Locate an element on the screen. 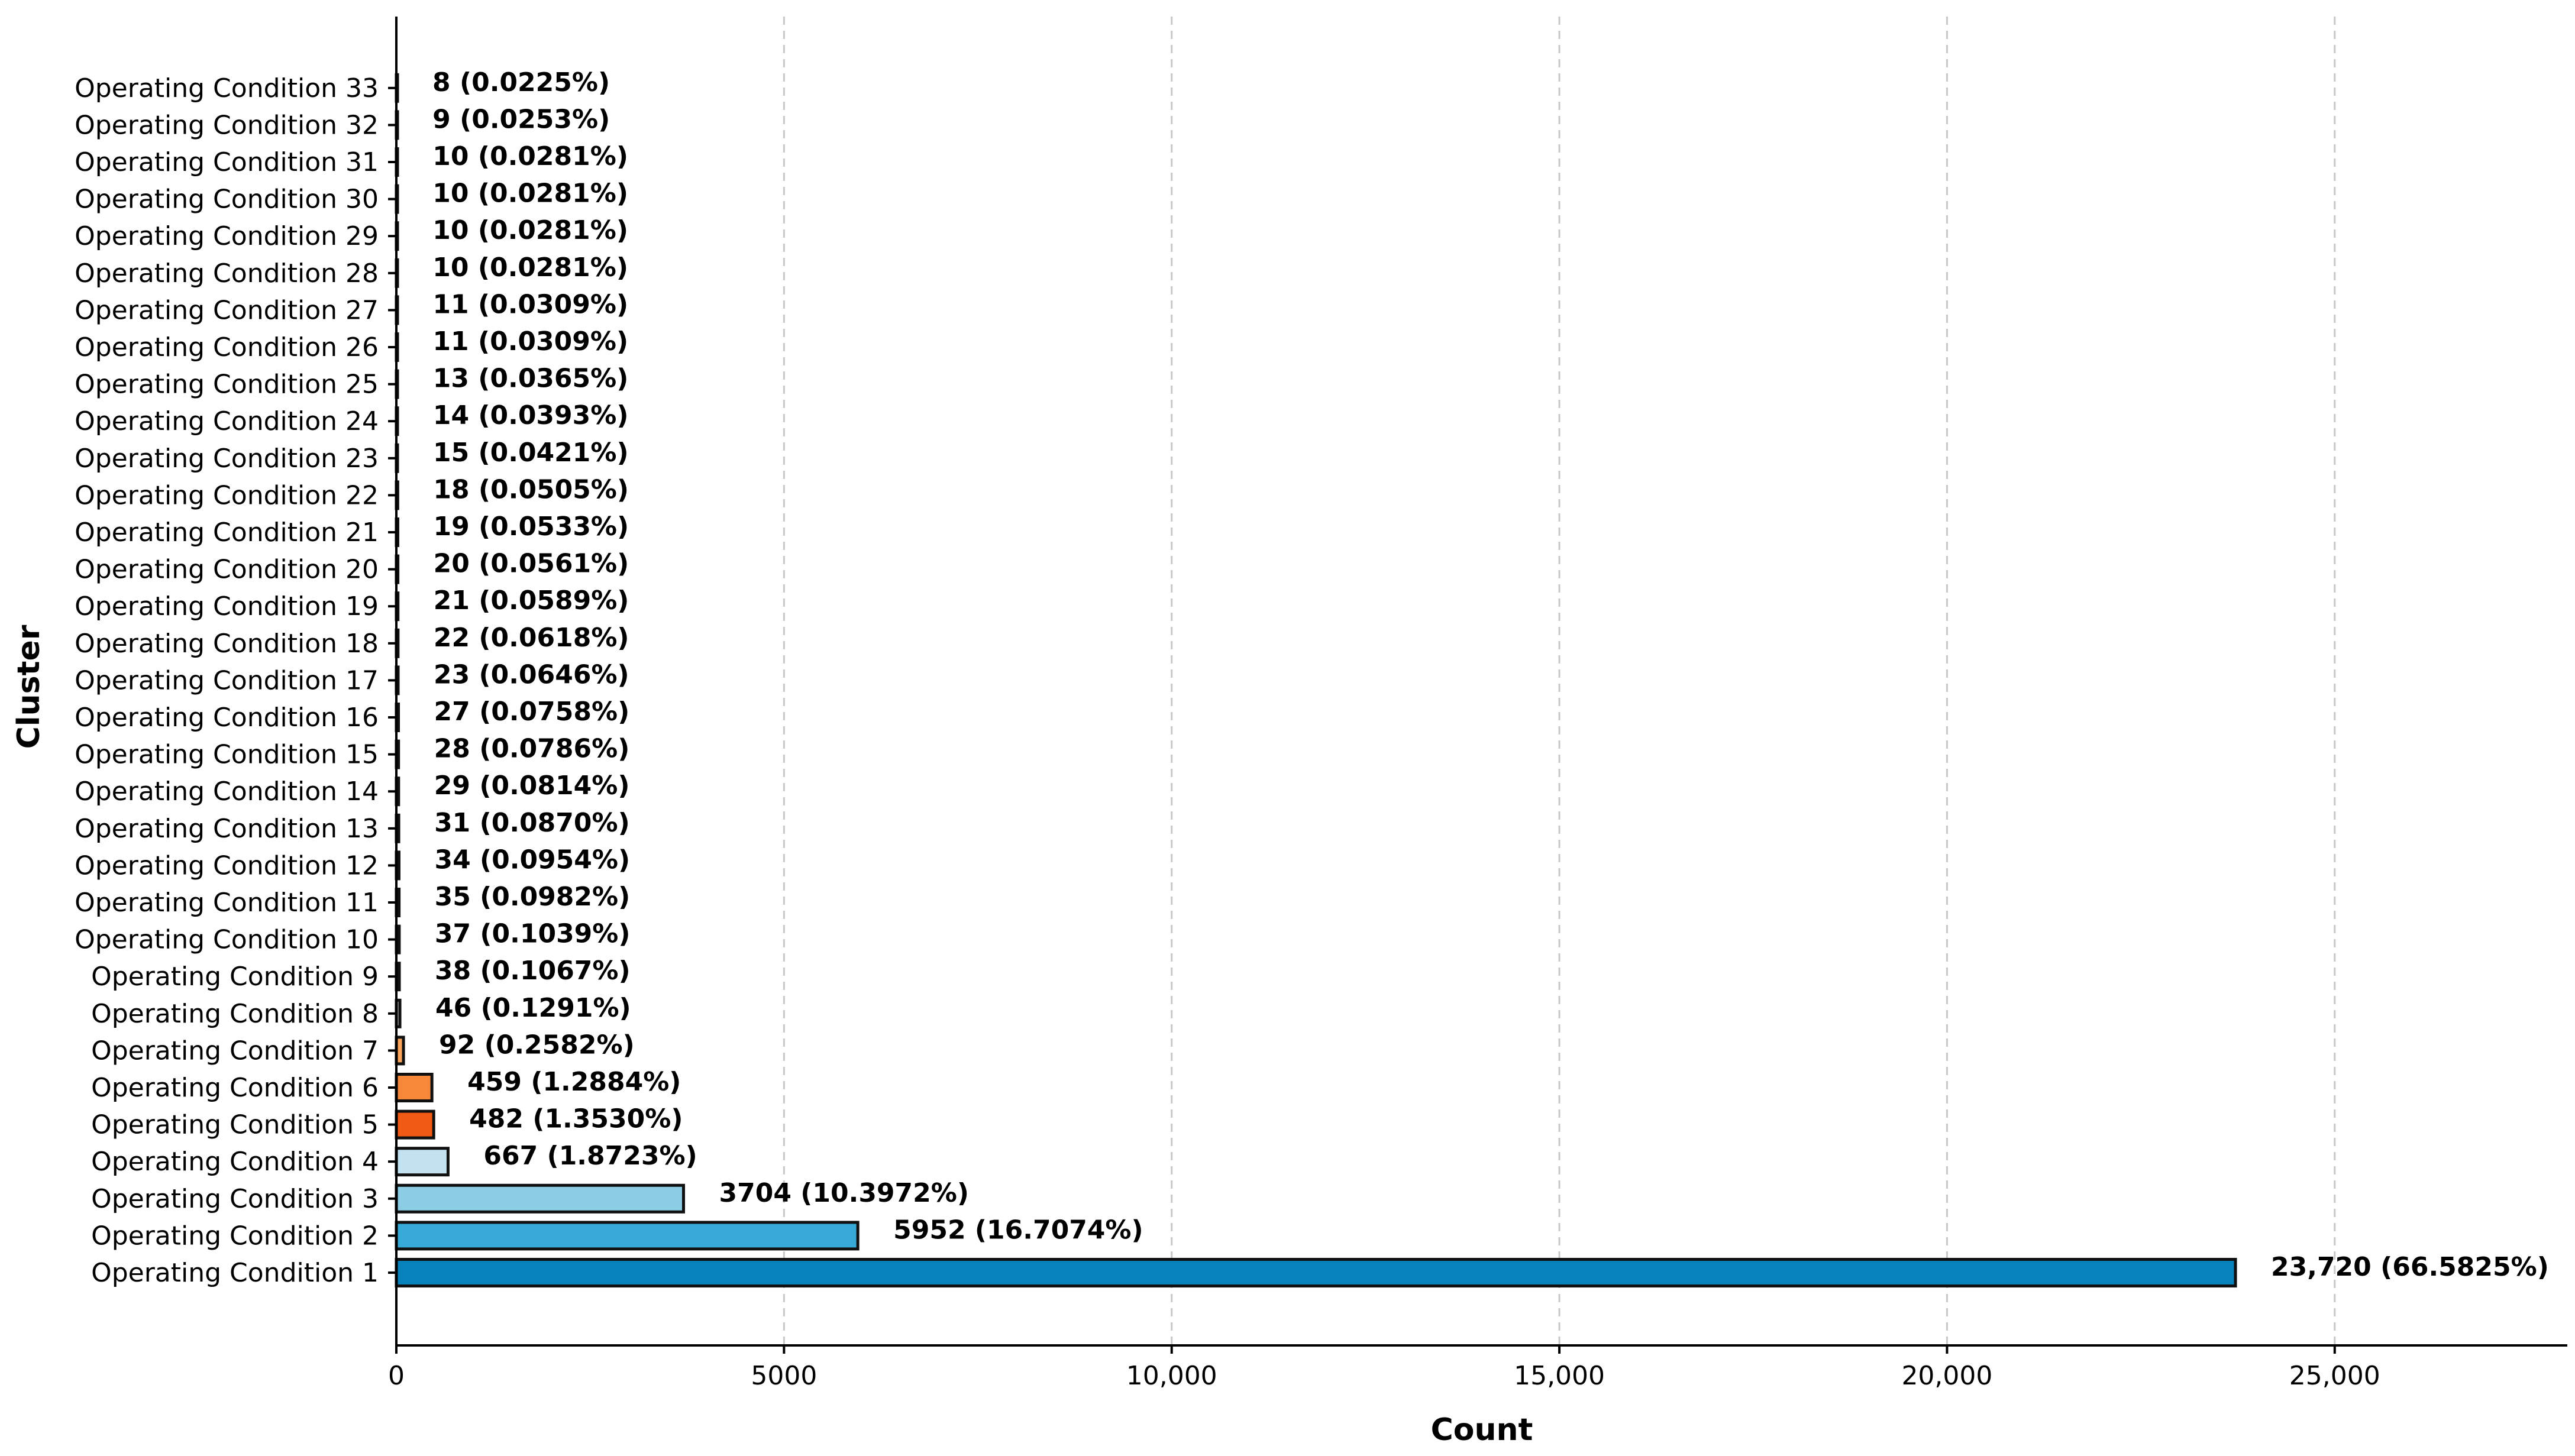 This screenshot has height=1456, width=2575. data-label: 31 (0.0870%) is located at coordinates (532, 823).